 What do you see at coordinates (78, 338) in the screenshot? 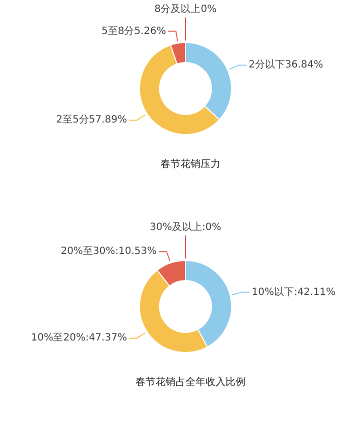
I see `slice-label: 10%至20%:47.37%` at bounding box center [78, 338].